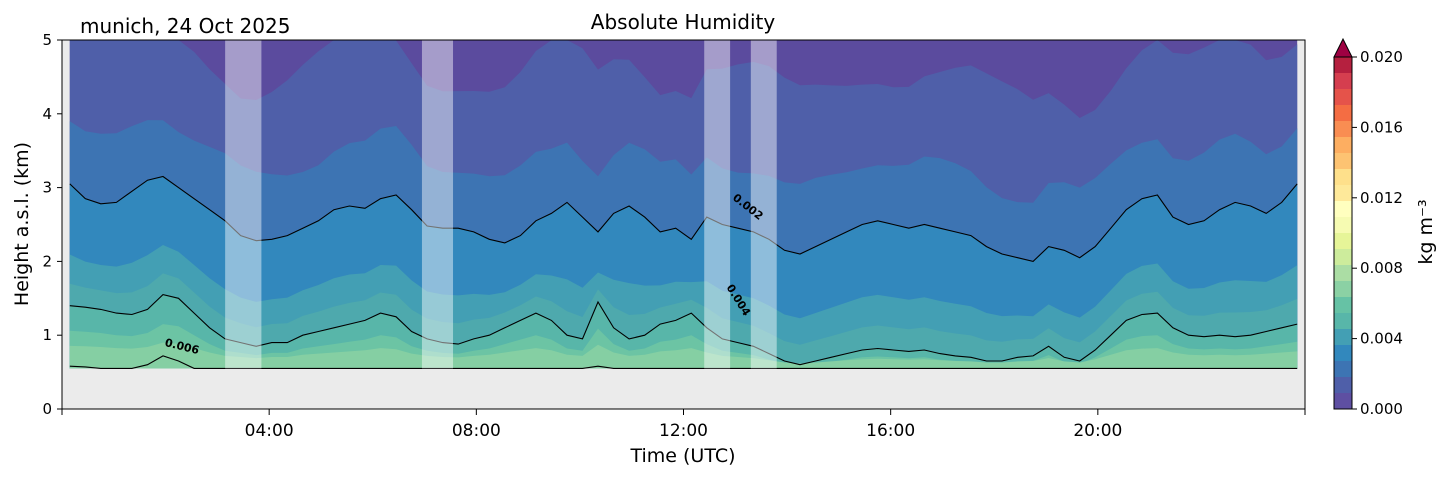  What do you see at coordinates (683, 362) in the screenshot?
I see `contour-line-0.006` at bounding box center [683, 362].